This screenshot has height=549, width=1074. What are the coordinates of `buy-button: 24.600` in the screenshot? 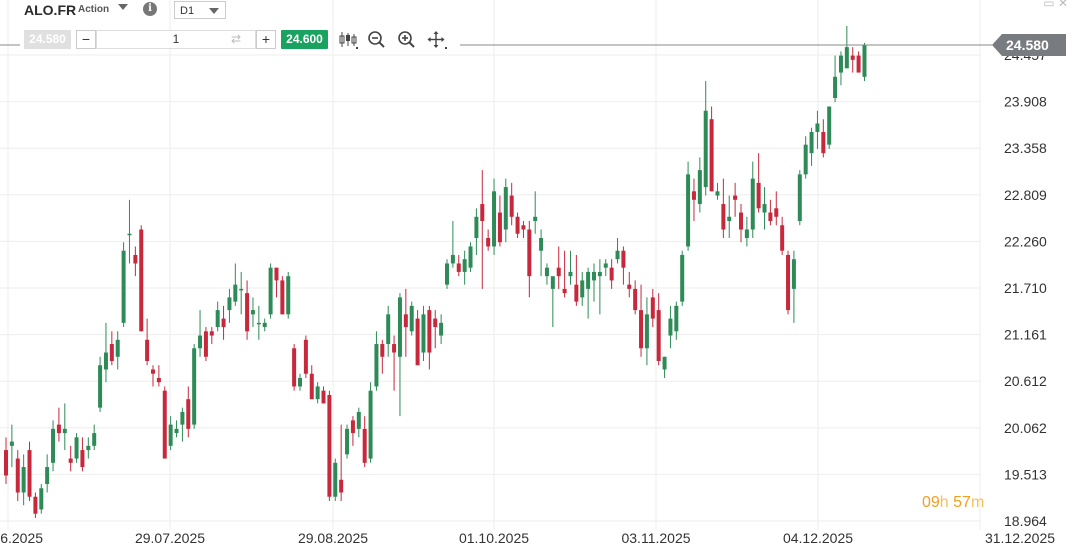 It's located at (304, 39).